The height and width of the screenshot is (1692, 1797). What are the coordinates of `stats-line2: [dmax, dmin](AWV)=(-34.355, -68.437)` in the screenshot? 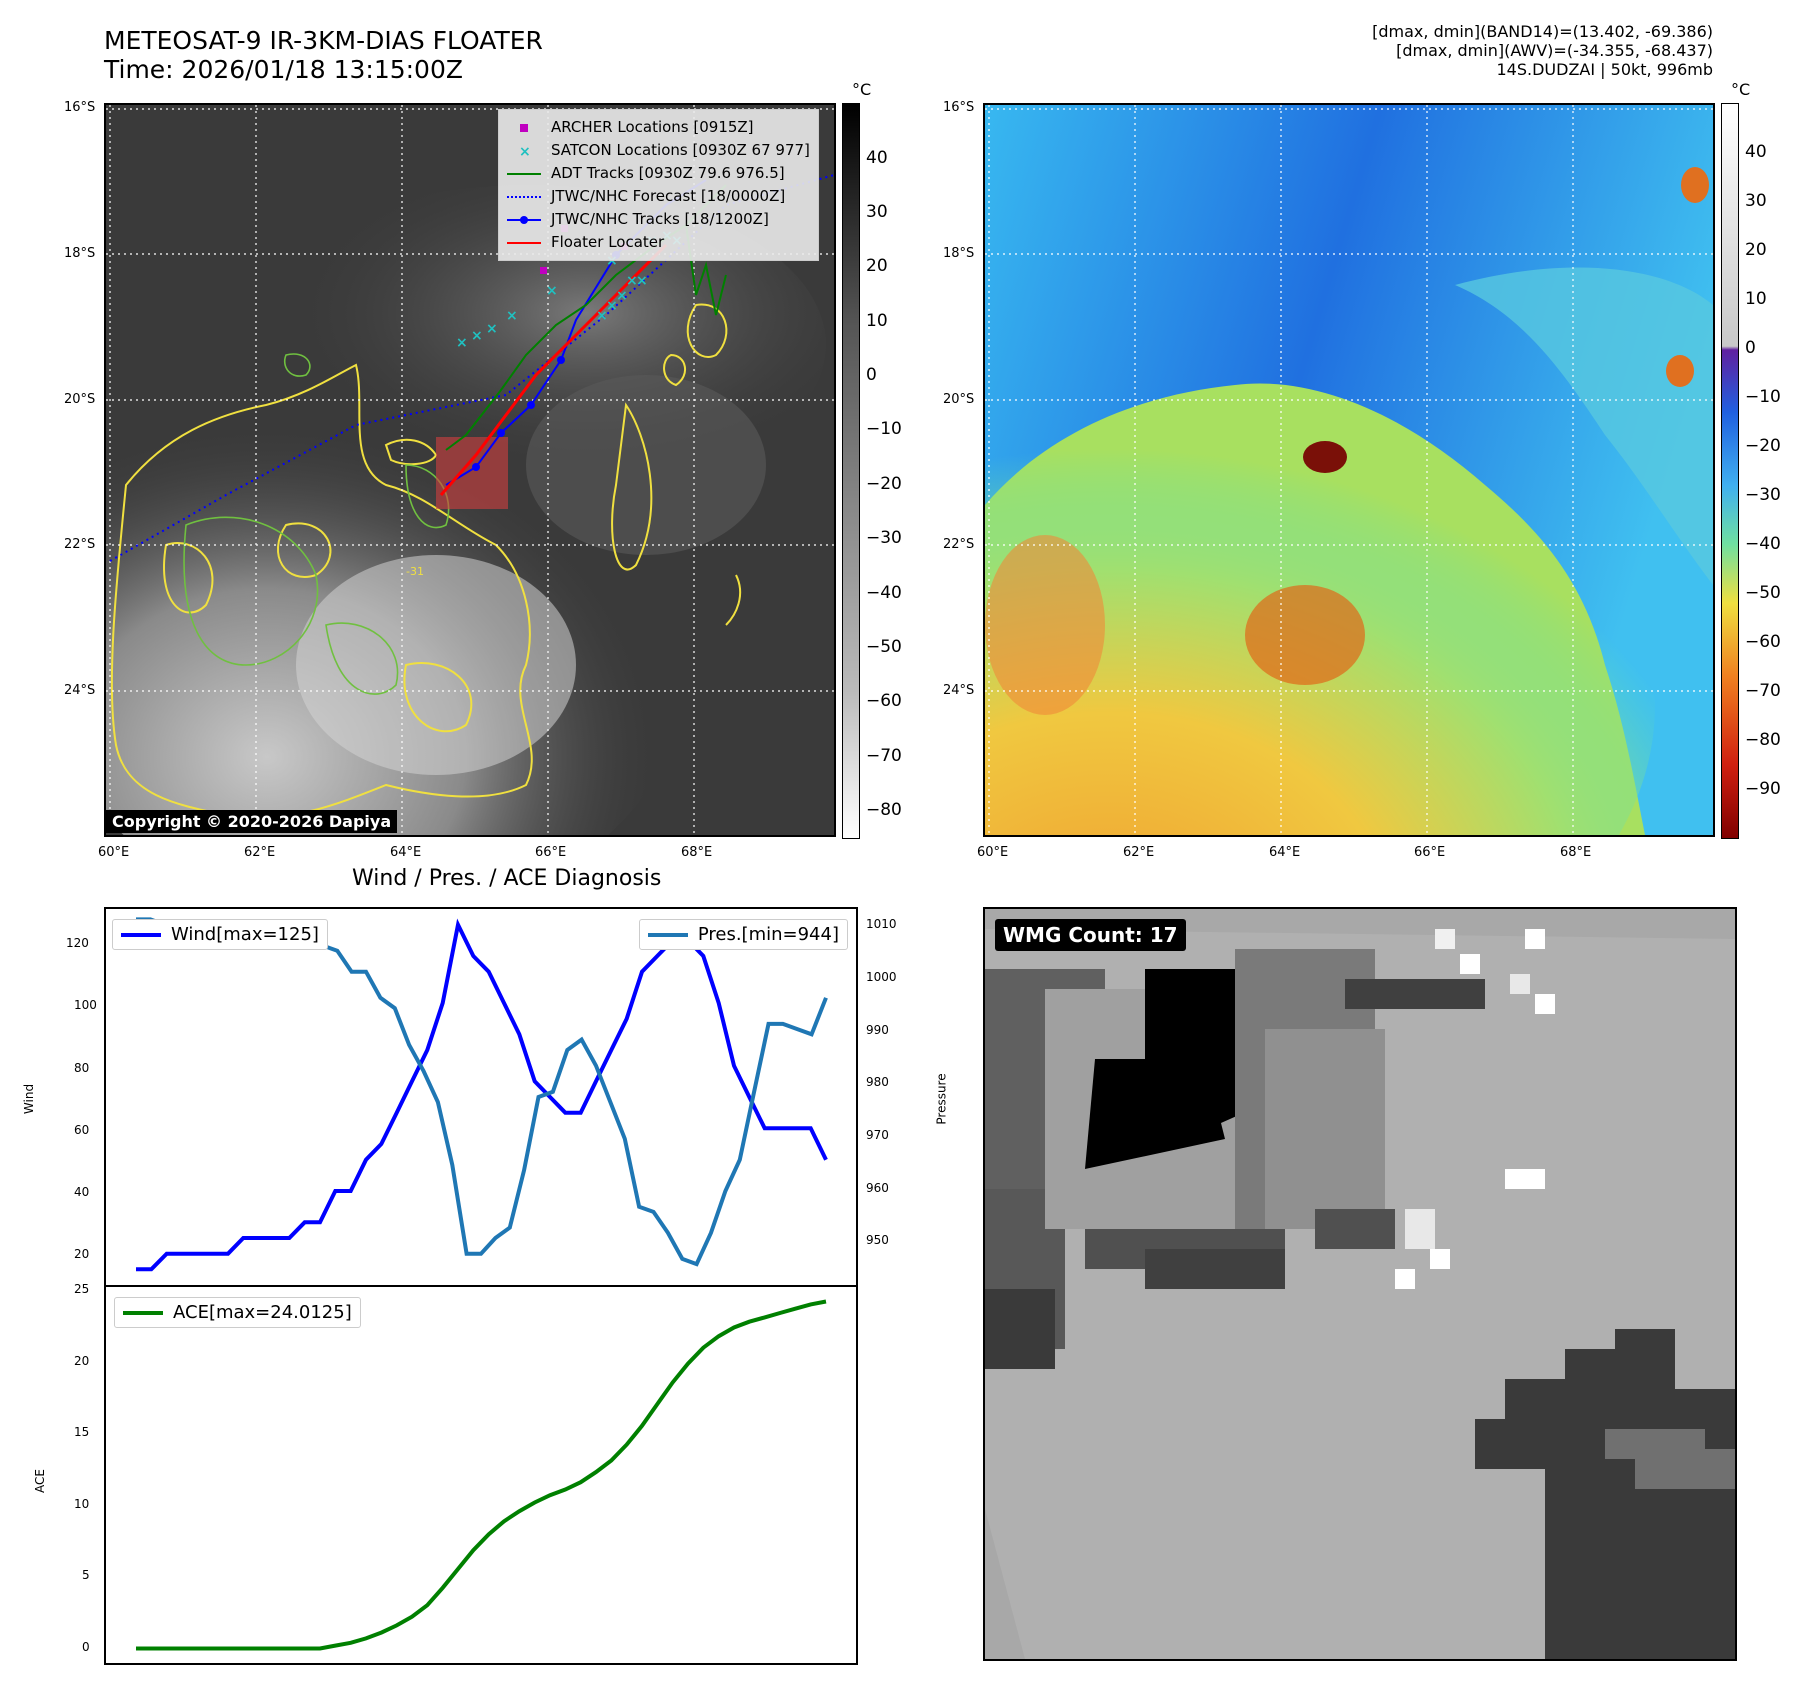 It's located at (1554, 50).